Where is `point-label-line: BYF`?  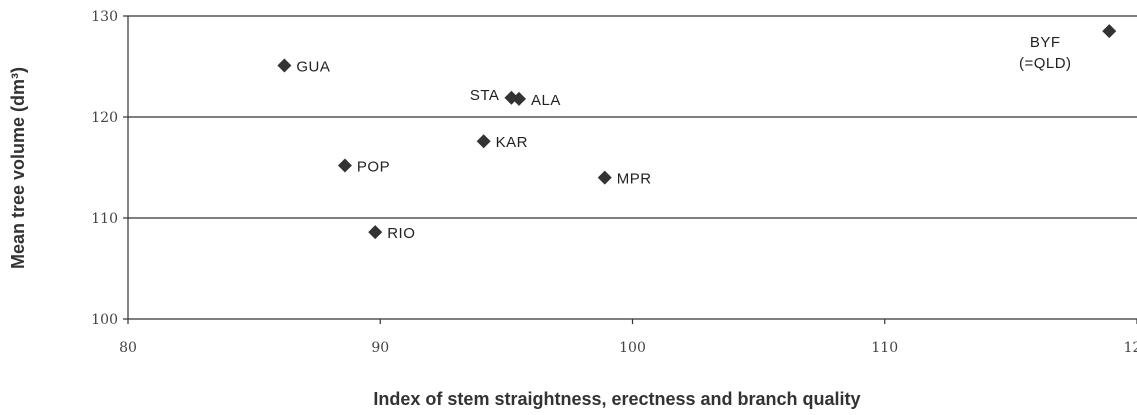
point-label-line: BYF is located at coordinates (1045, 42).